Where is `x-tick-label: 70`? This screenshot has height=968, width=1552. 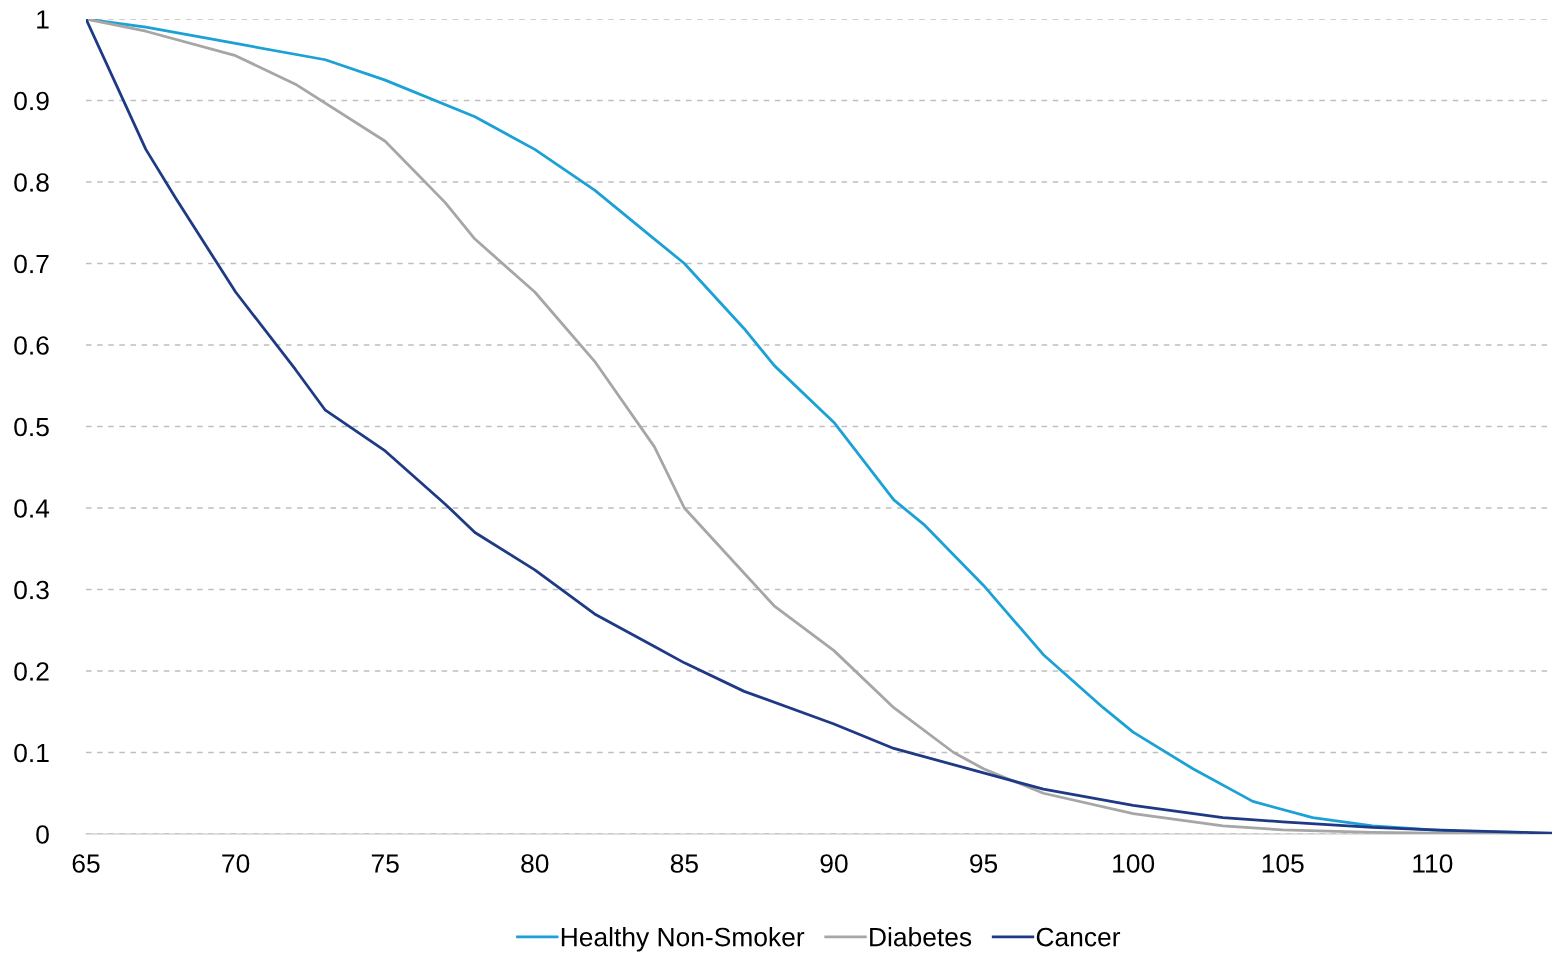
x-tick-label: 70 is located at coordinates (236, 863).